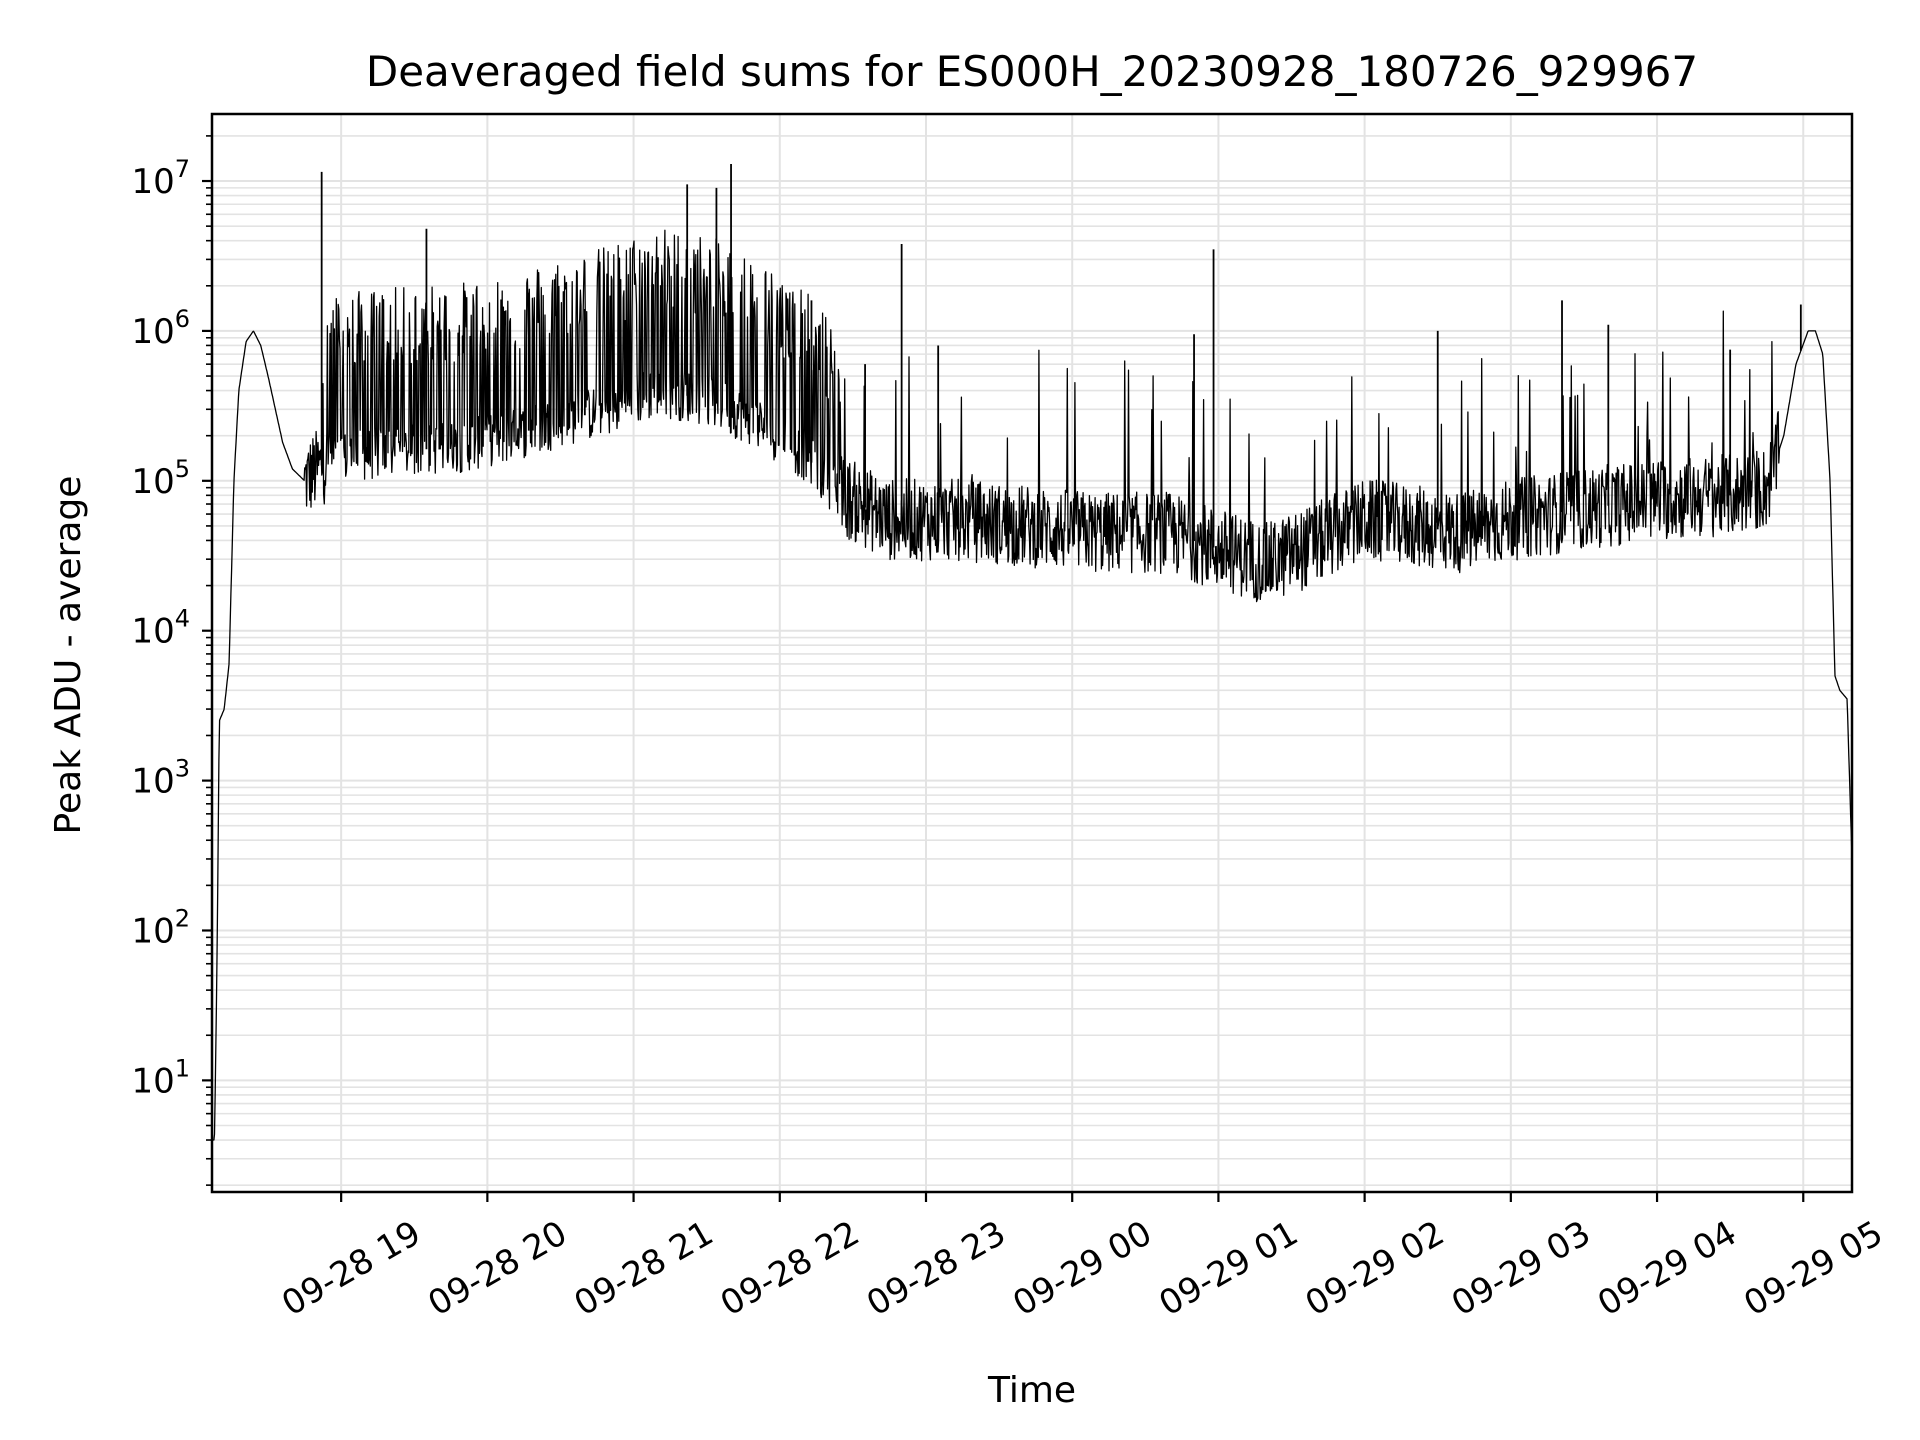  I want to click on y-tick-exponent: 4, so click(182, 619).